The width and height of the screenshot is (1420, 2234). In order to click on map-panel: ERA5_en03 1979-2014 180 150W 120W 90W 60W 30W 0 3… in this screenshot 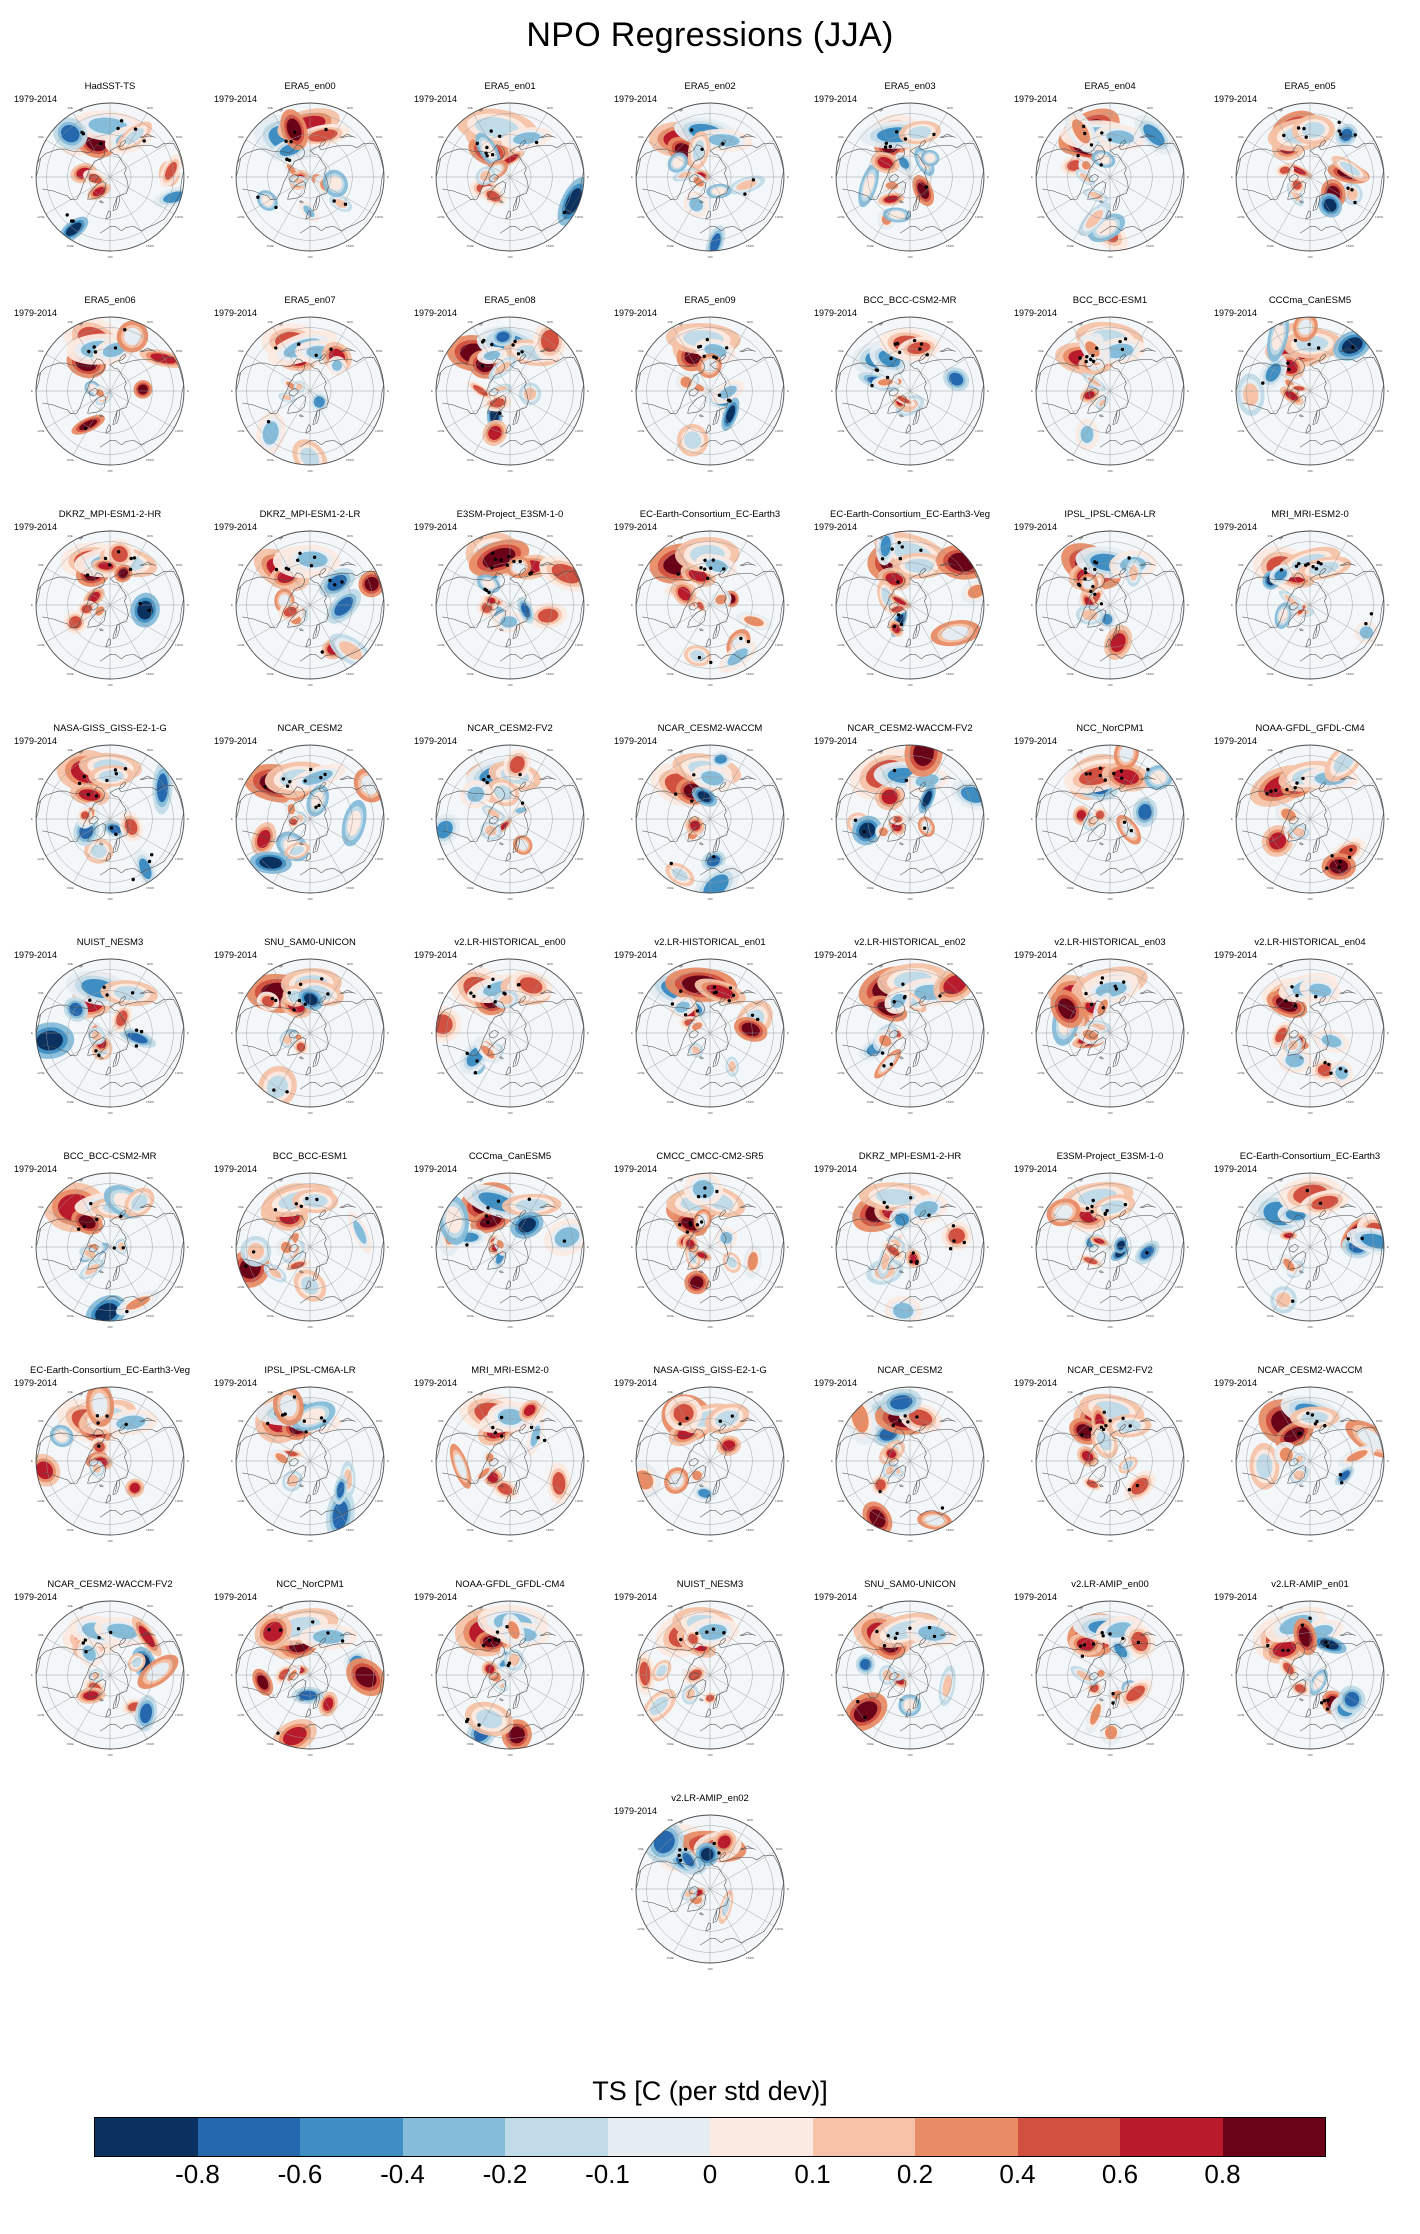, I will do `click(910, 185)`.